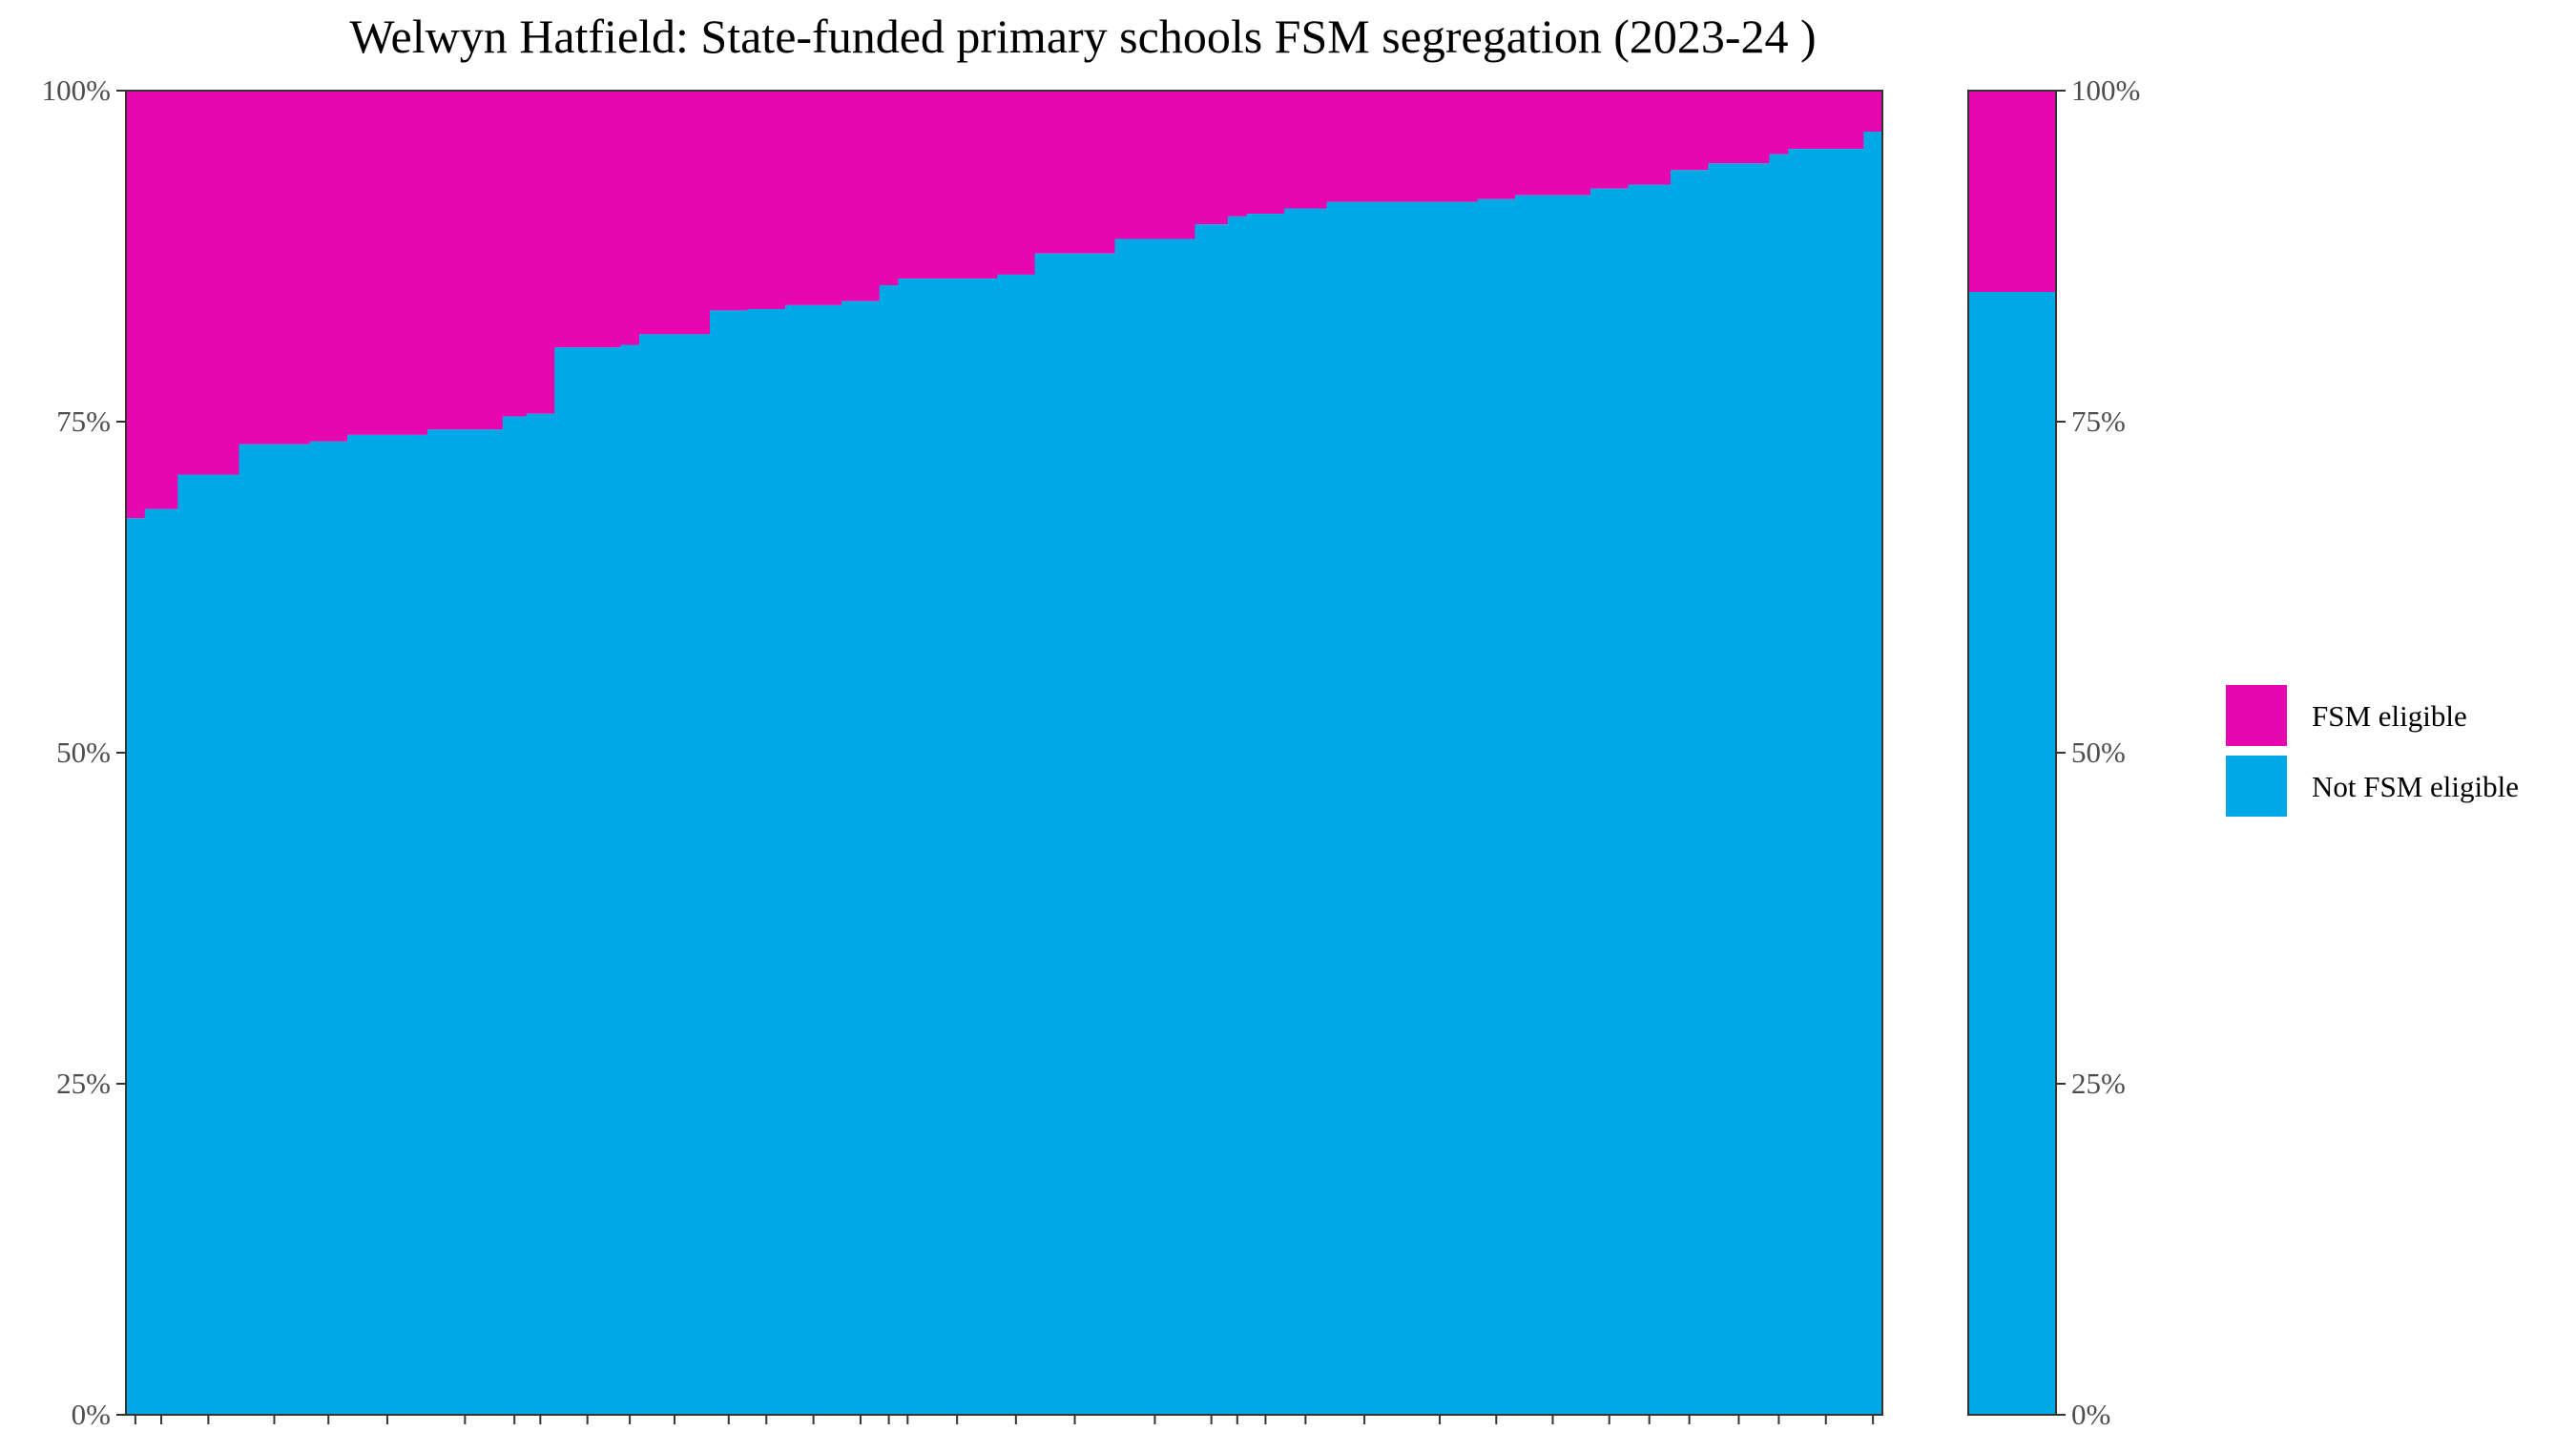 The image size is (2576, 1431). What do you see at coordinates (76, 90) in the screenshot?
I see `left-tick-label-100: 100%` at bounding box center [76, 90].